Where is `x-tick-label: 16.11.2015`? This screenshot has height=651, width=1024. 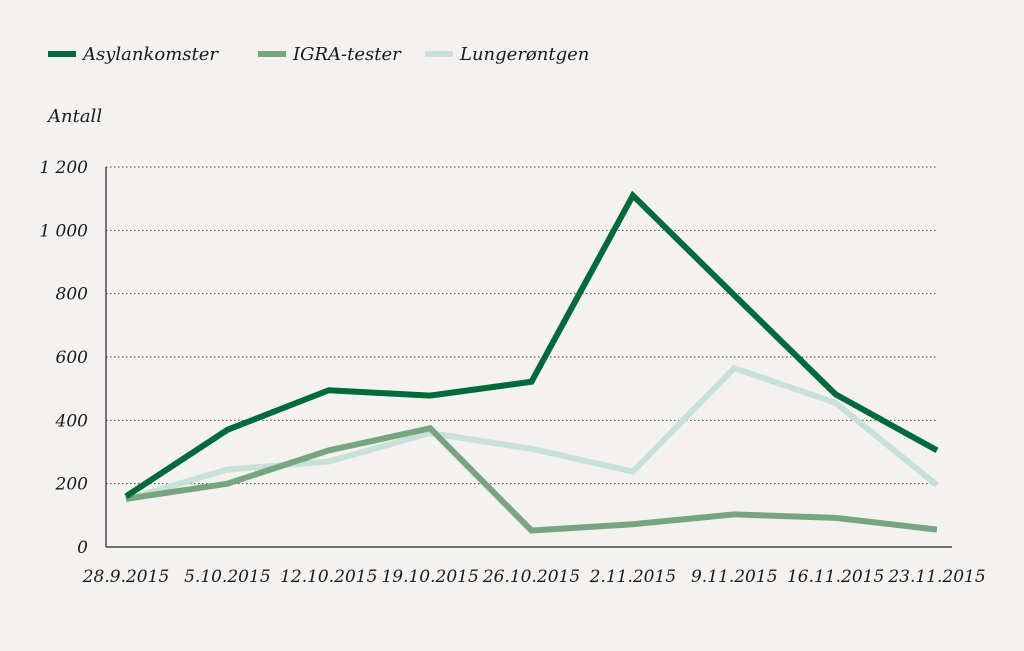 x-tick-label: 16.11.2015 is located at coordinates (835, 577).